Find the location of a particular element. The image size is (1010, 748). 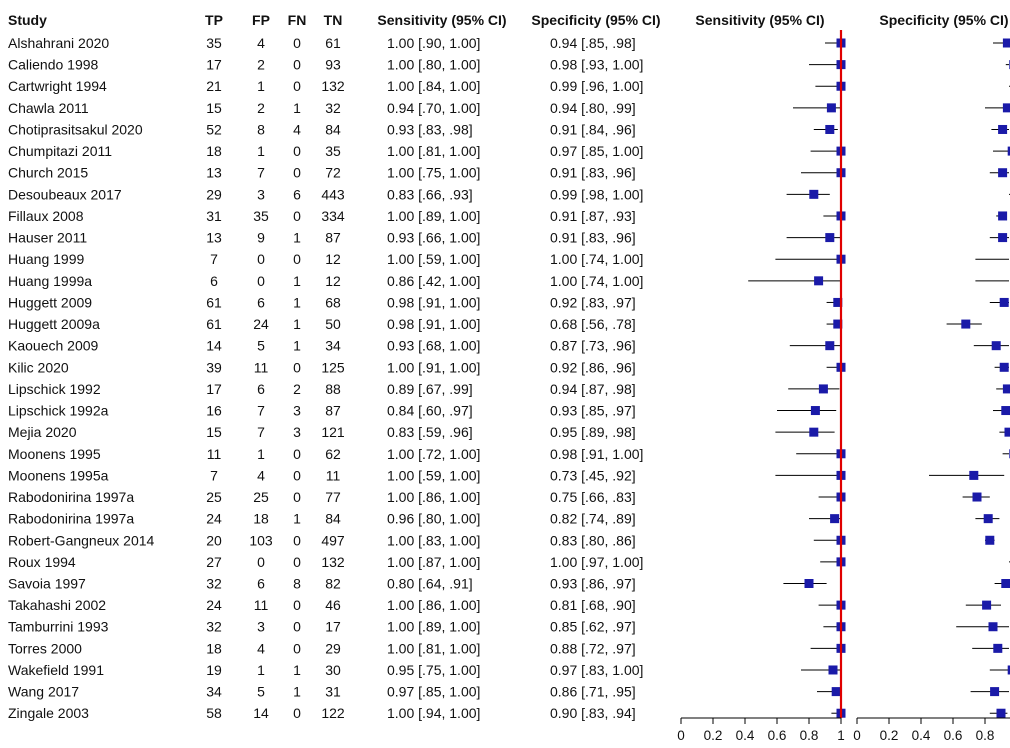

specificity-ci-cell: 0.94 [.80, .99] is located at coordinates (593, 108).